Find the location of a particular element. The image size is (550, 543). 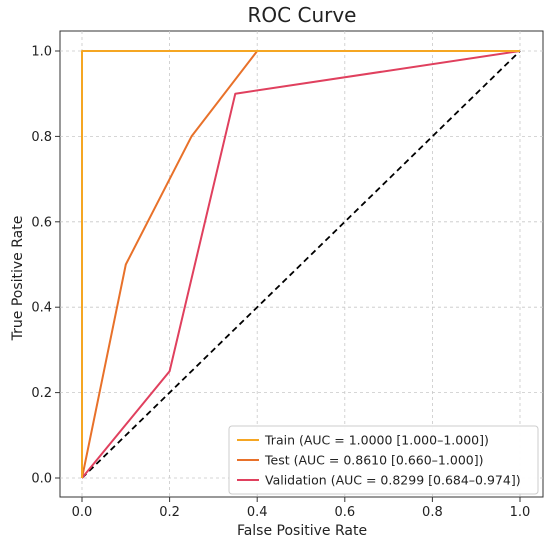

chart-title: ROC Curve is located at coordinates (302, 15).